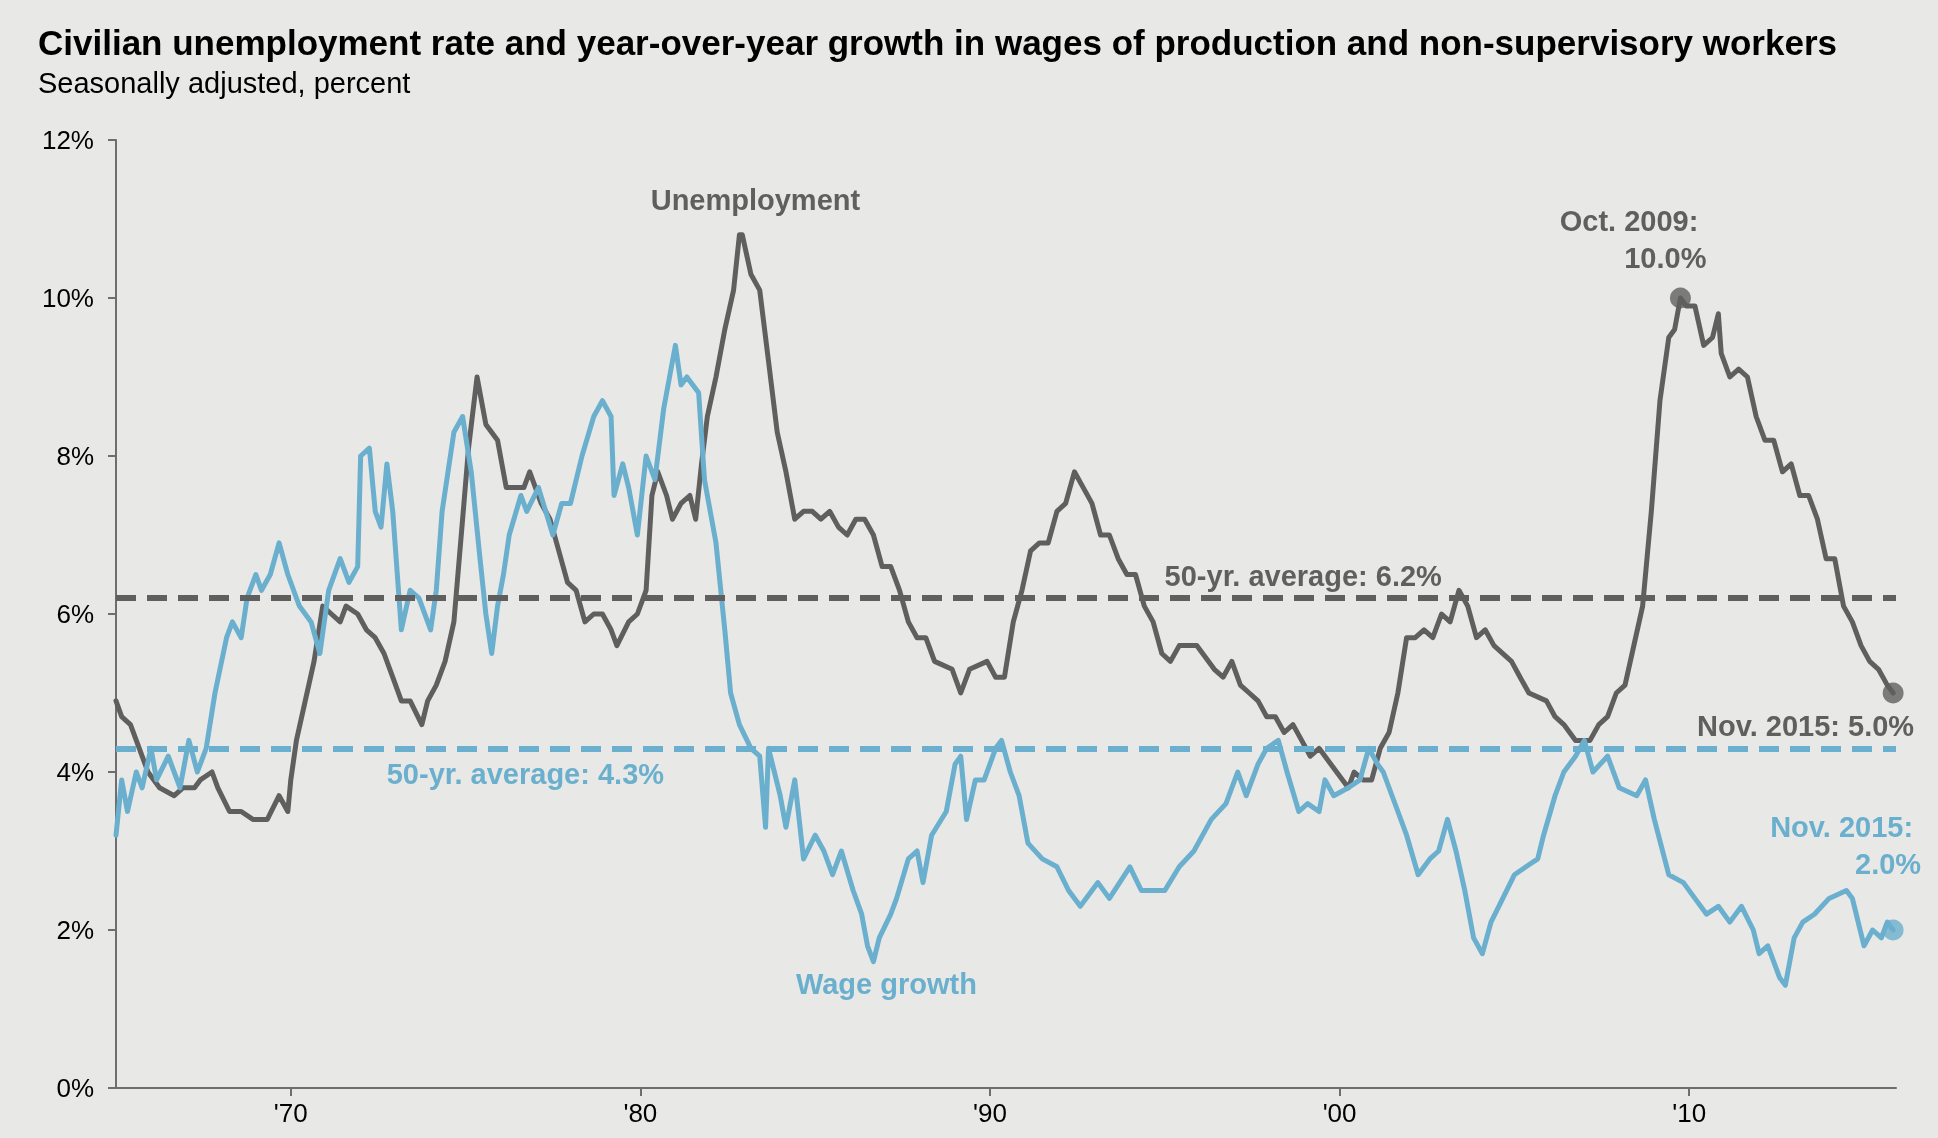  Describe the element at coordinates (1846, 845) in the screenshot. I see `annotation: Nov. 2015: 2.0%` at that location.